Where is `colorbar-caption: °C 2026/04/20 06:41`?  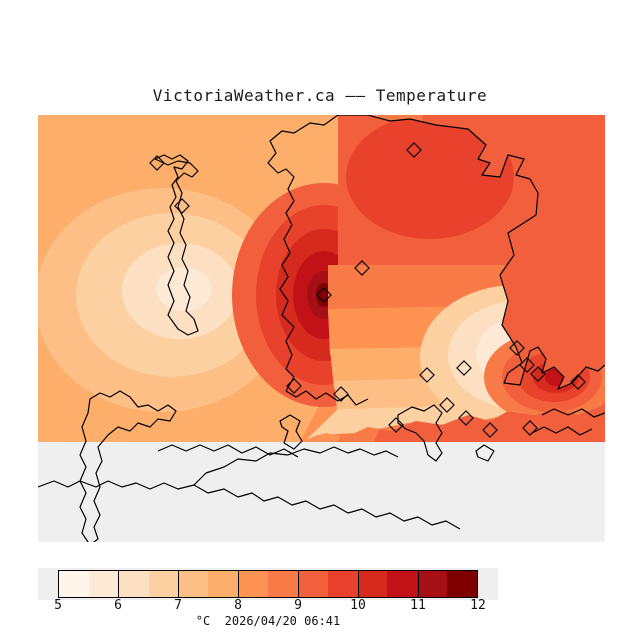 colorbar-caption: °C 2026/04/20 06:41 is located at coordinates (268, 621).